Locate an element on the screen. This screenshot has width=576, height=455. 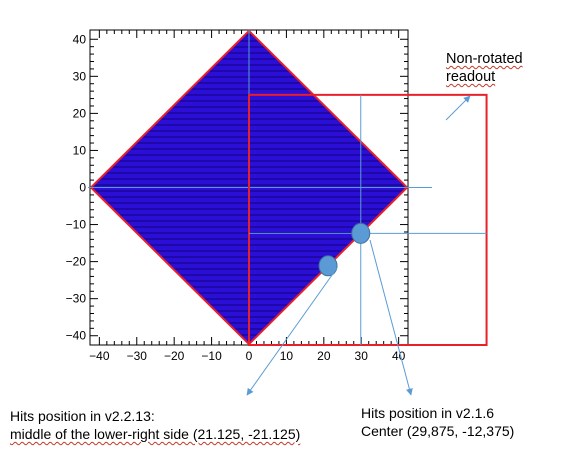
x-tick-labels: −40 −30 −20 −10 0 10 20 30 40 is located at coordinates (247, 356).